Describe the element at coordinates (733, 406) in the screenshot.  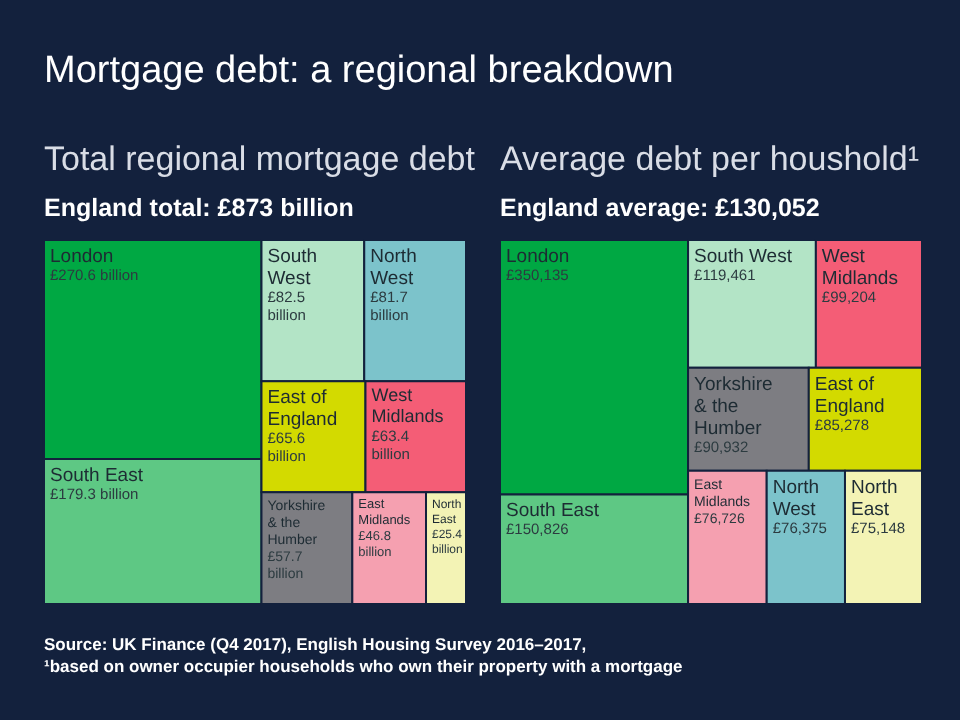
I see `category-label: Yorkshire & the Humber` at that location.